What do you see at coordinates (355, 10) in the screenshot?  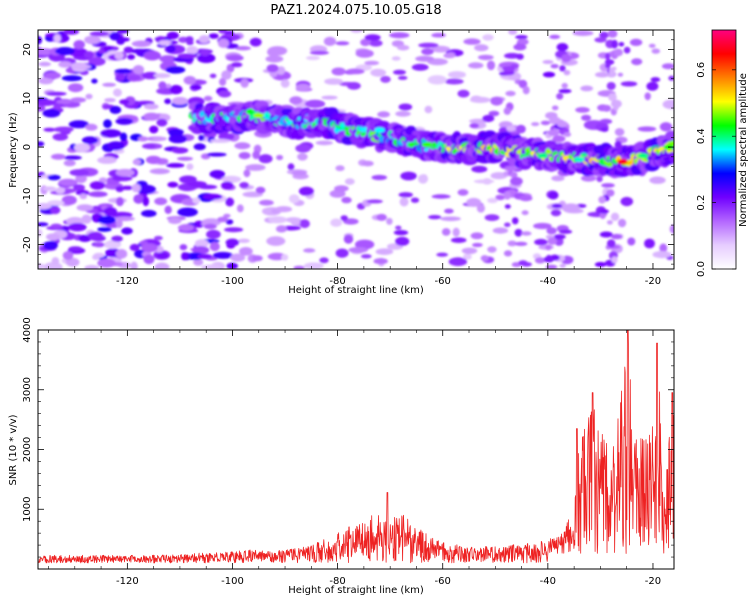 I see `figure-title: PAZ1.2024.075.10.05.G18` at bounding box center [355, 10].